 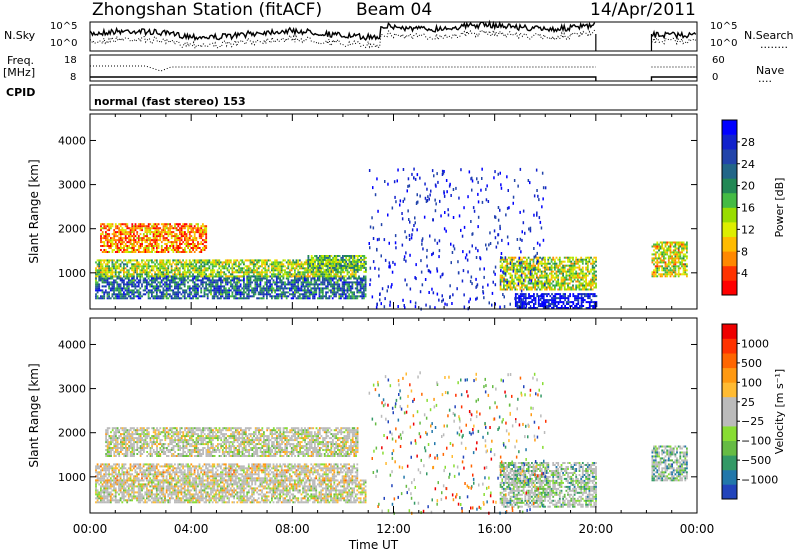 What do you see at coordinates (674, 34) in the screenshot?
I see `nsky-trace-late` at bounding box center [674, 34].